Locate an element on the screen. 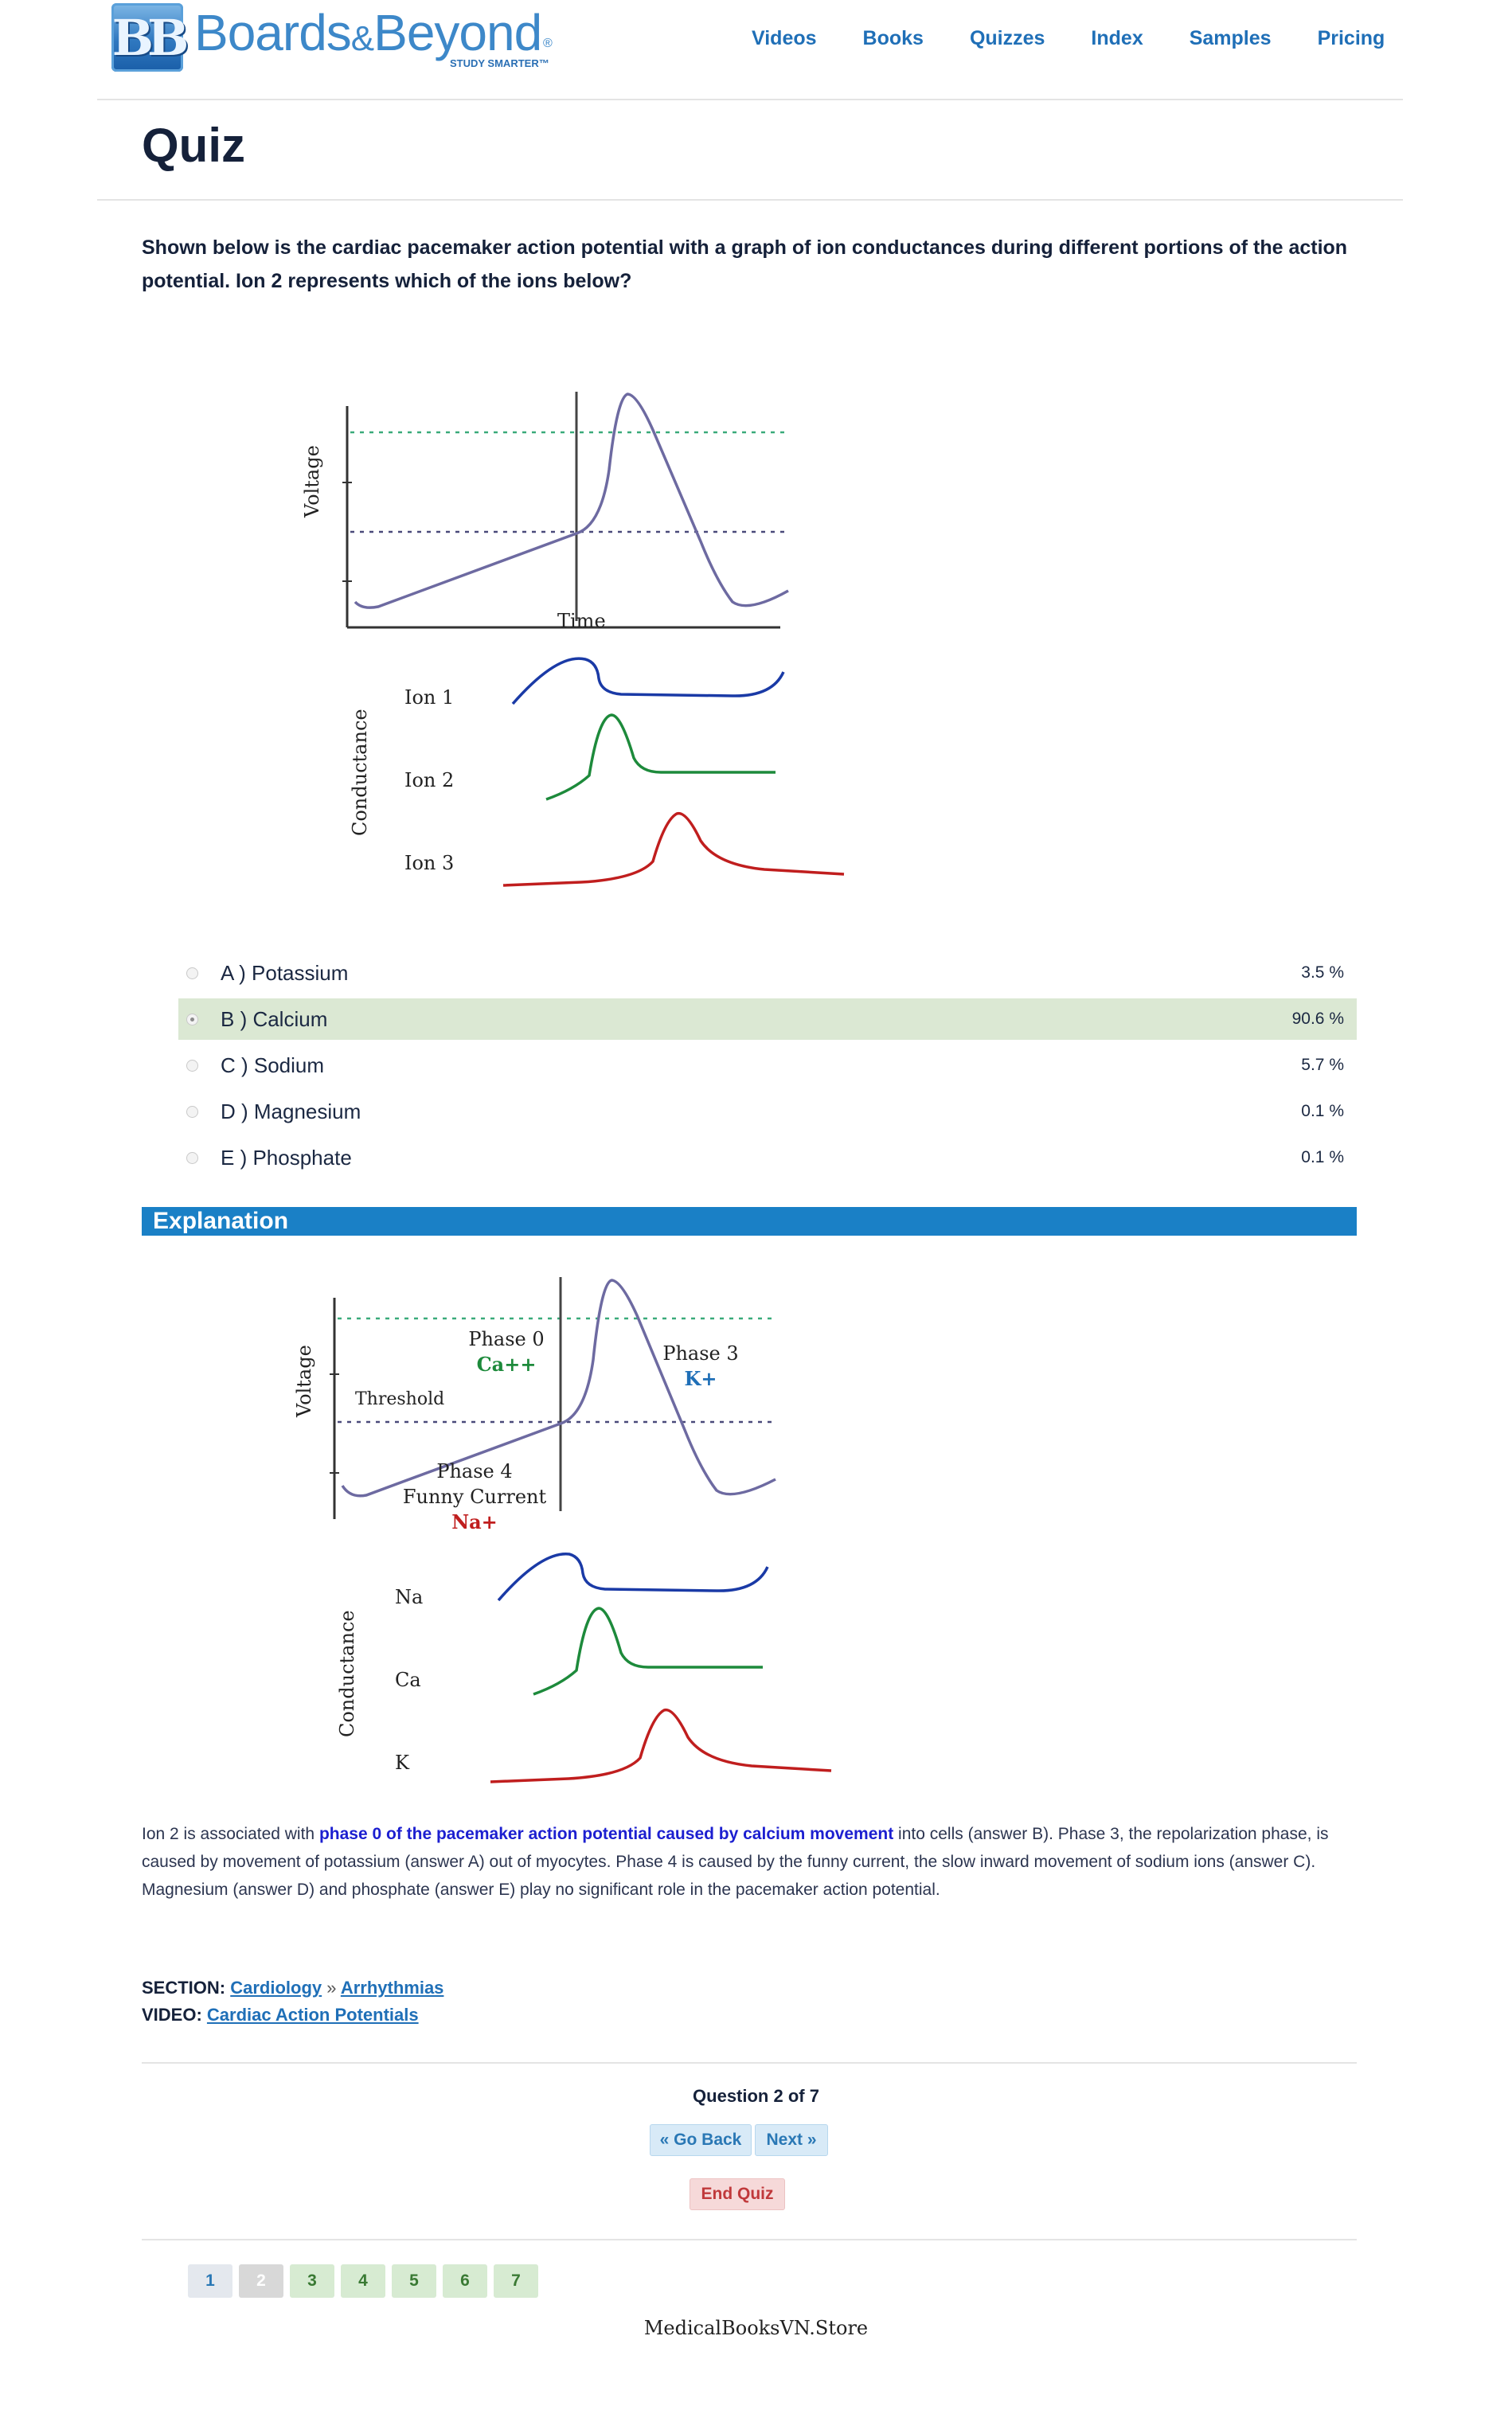 This screenshot has height=2414, width=1512. nav-divider-top is located at coordinates (749, 2063).